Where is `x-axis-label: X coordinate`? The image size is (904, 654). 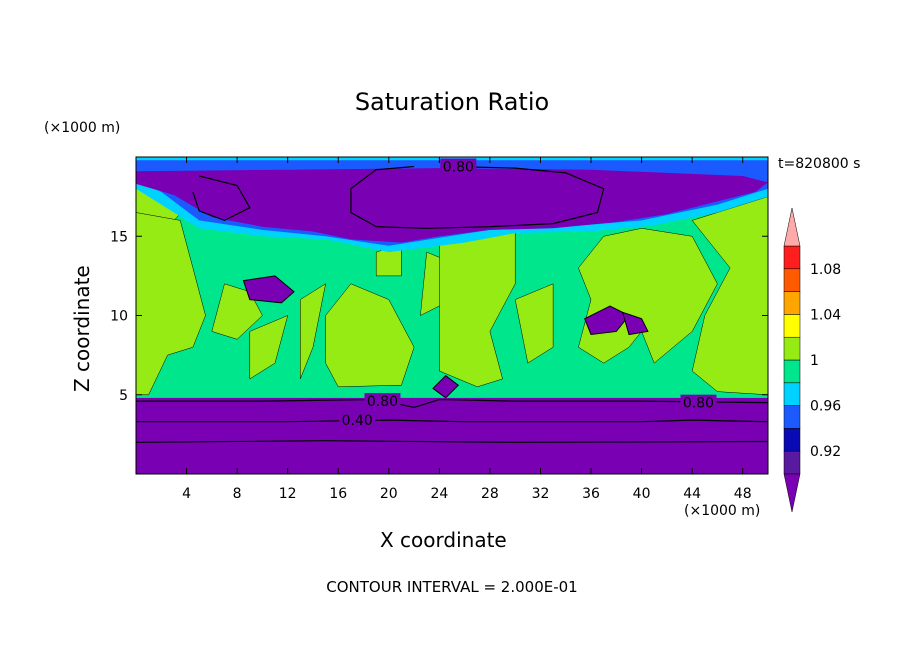
x-axis-label: X coordinate is located at coordinates (443, 540).